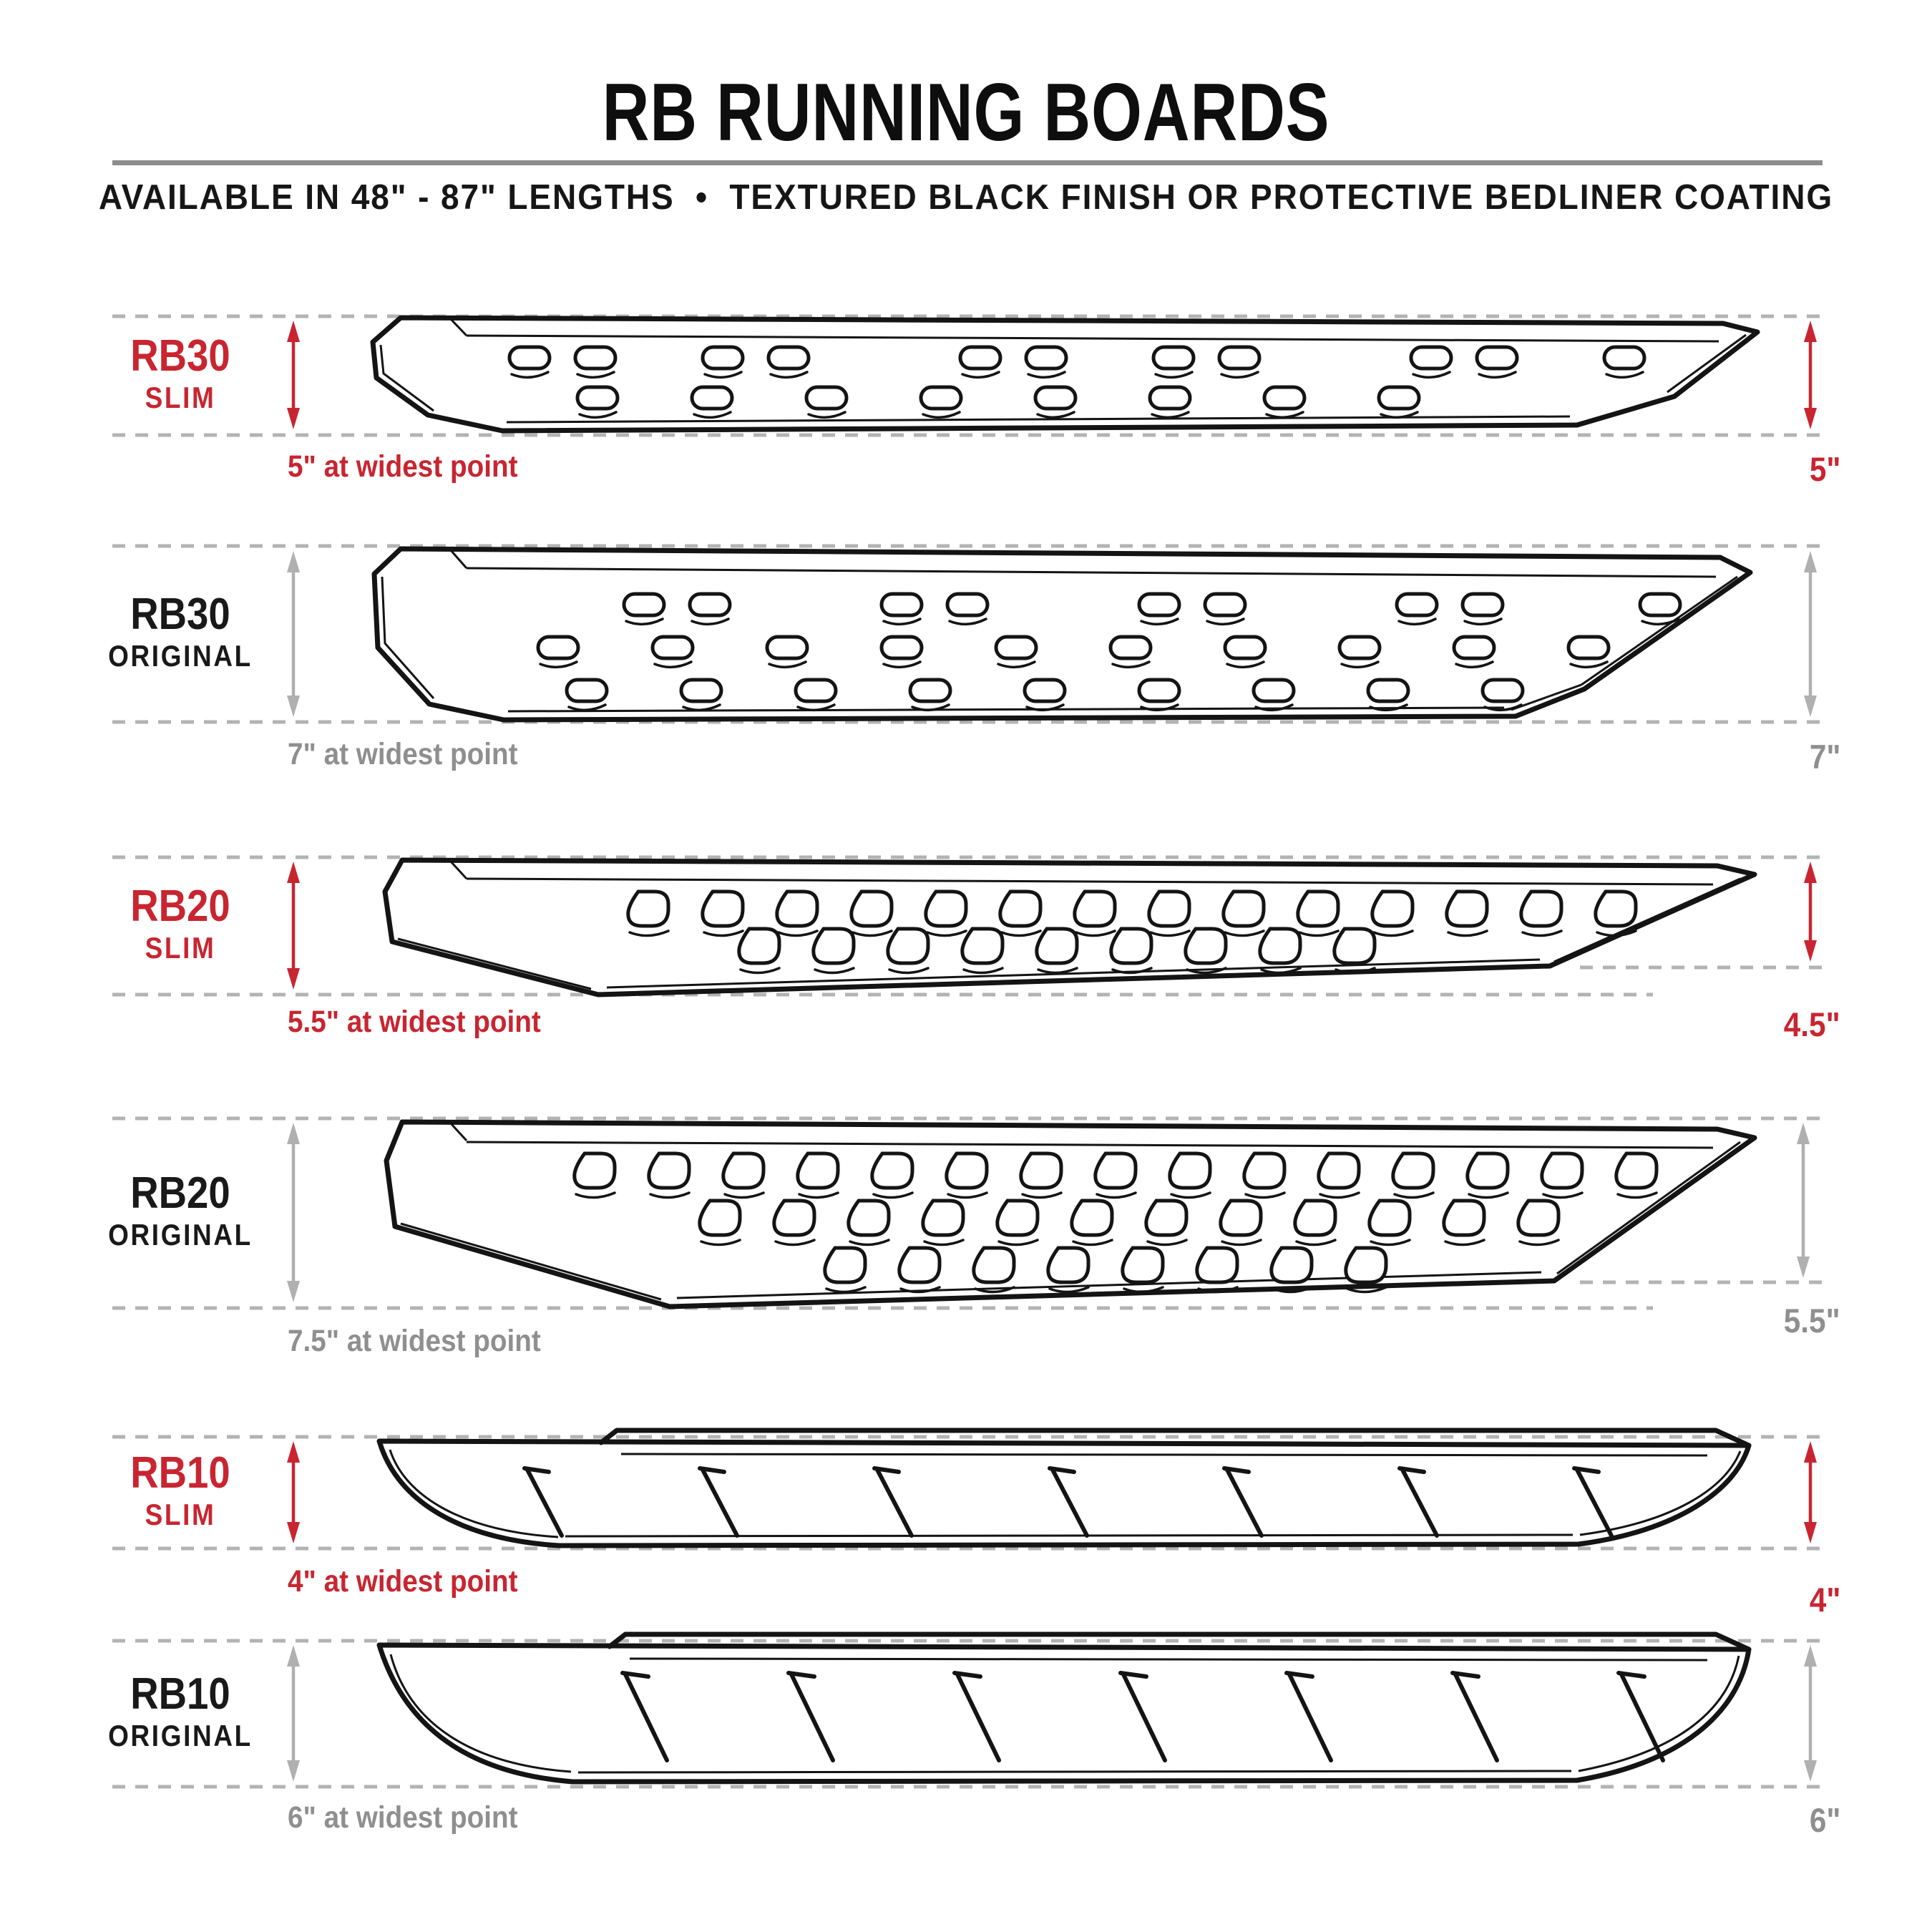 This screenshot has width=1932, height=1932. Describe the element at coordinates (1057, 951) in the screenshot. I see `rb20-slim-slots-bottom` at that location.